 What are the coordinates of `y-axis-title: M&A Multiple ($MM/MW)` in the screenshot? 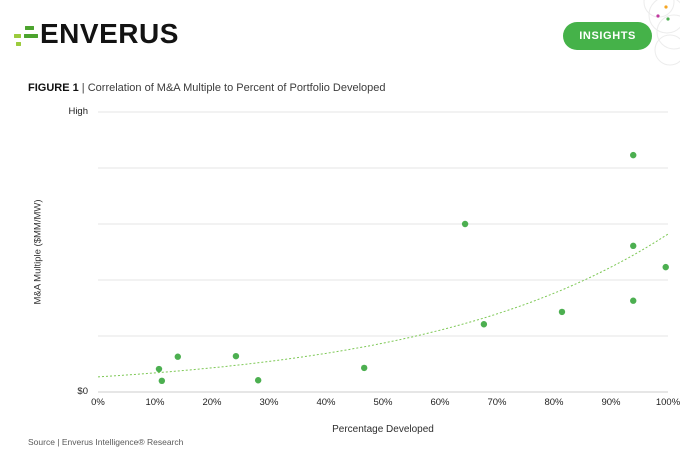 It's located at (38, 252).